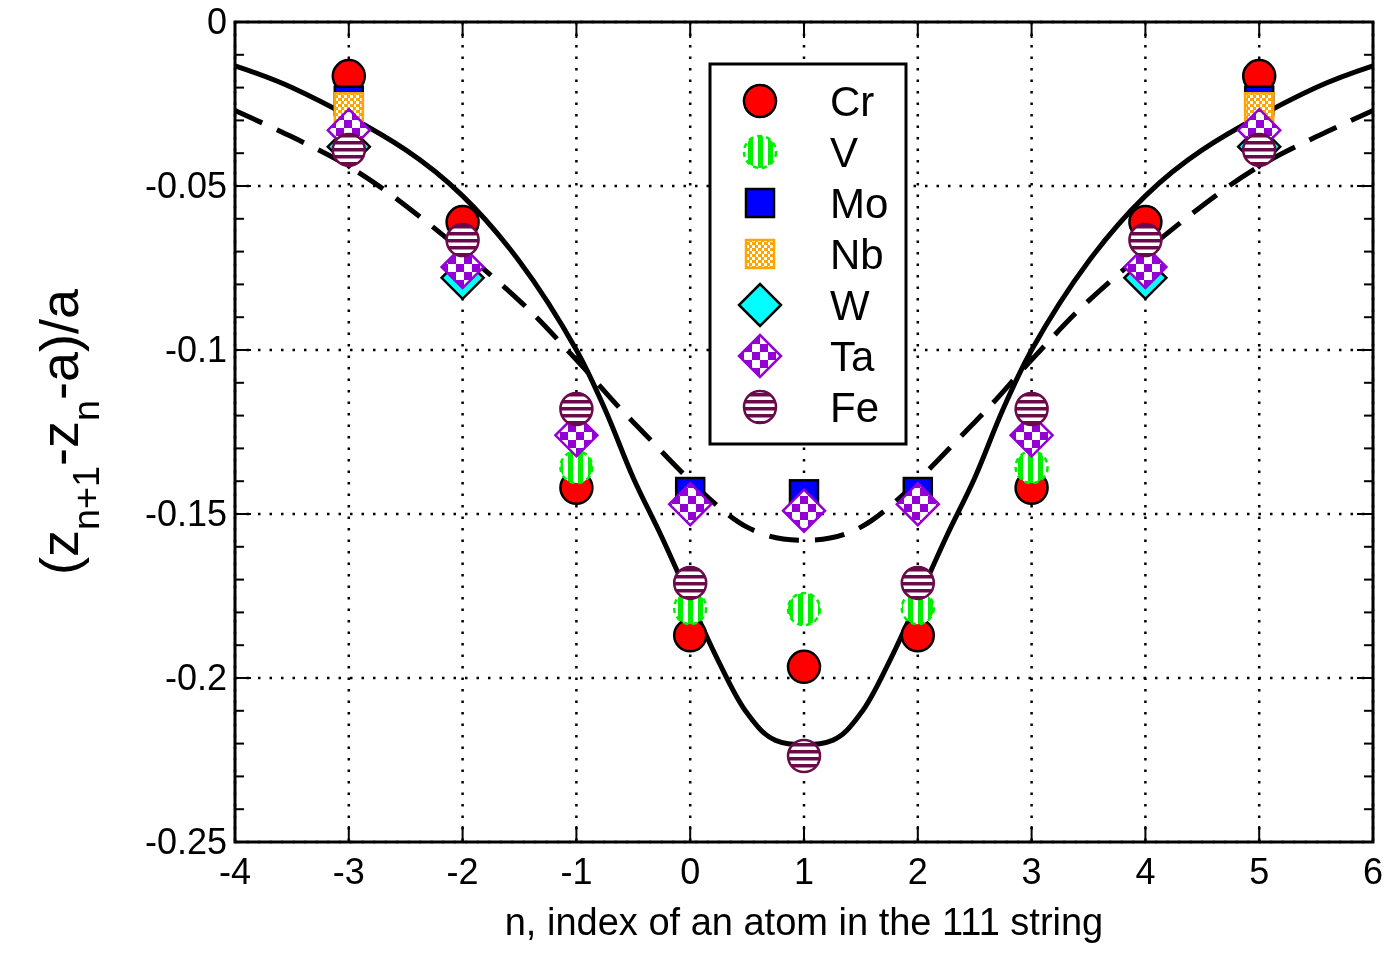  What do you see at coordinates (852, 101) in the screenshot?
I see `legend-label: Cr` at bounding box center [852, 101].